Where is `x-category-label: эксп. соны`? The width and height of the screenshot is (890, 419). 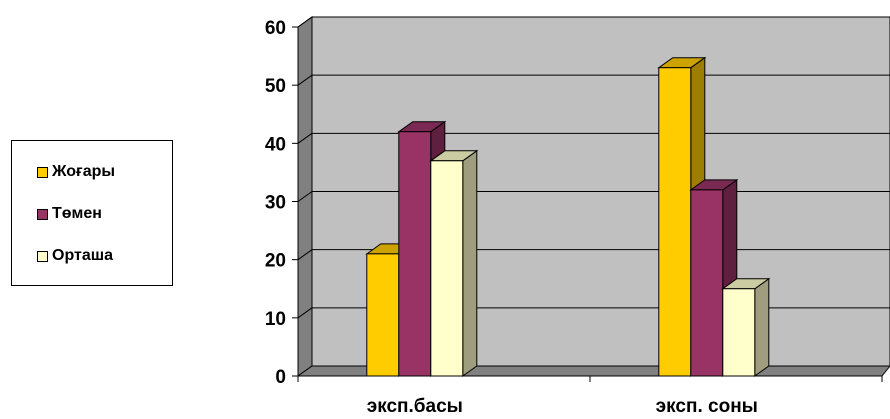 x-category-label: эксп. соны is located at coordinates (707, 406).